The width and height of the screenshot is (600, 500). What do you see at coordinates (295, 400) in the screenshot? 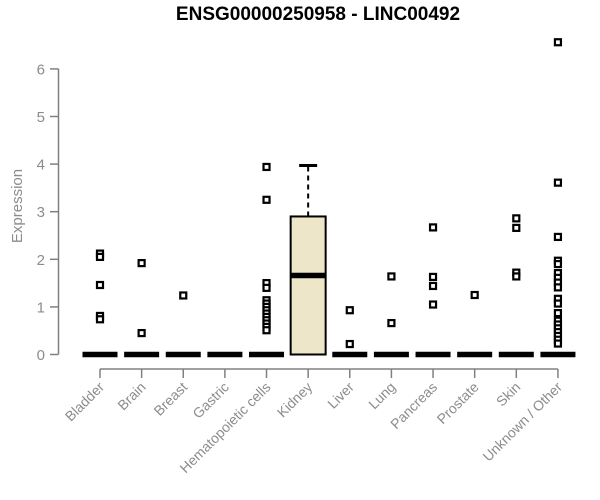
I see `x-tick-label: Kidney` at bounding box center [295, 400].